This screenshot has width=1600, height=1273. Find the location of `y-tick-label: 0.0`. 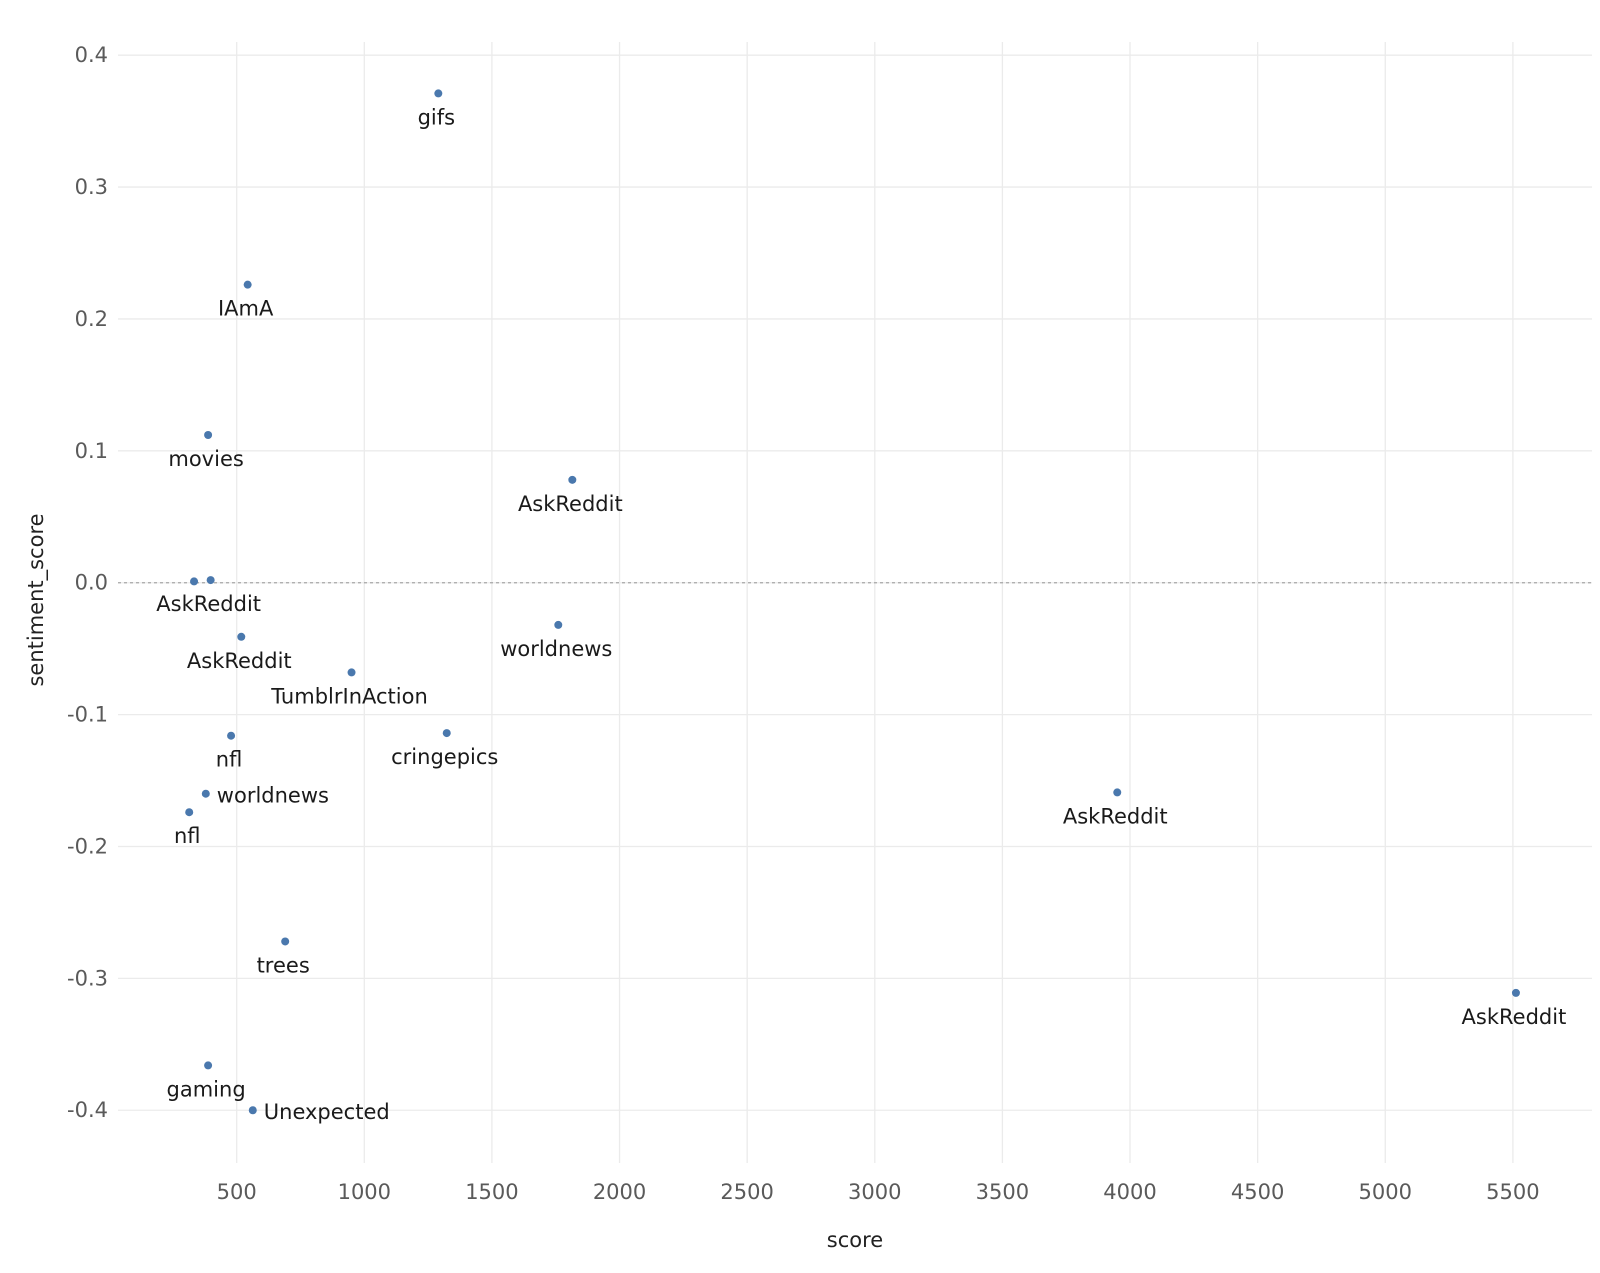

y-tick-label: 0.0 is located at coordinates (91, 583).